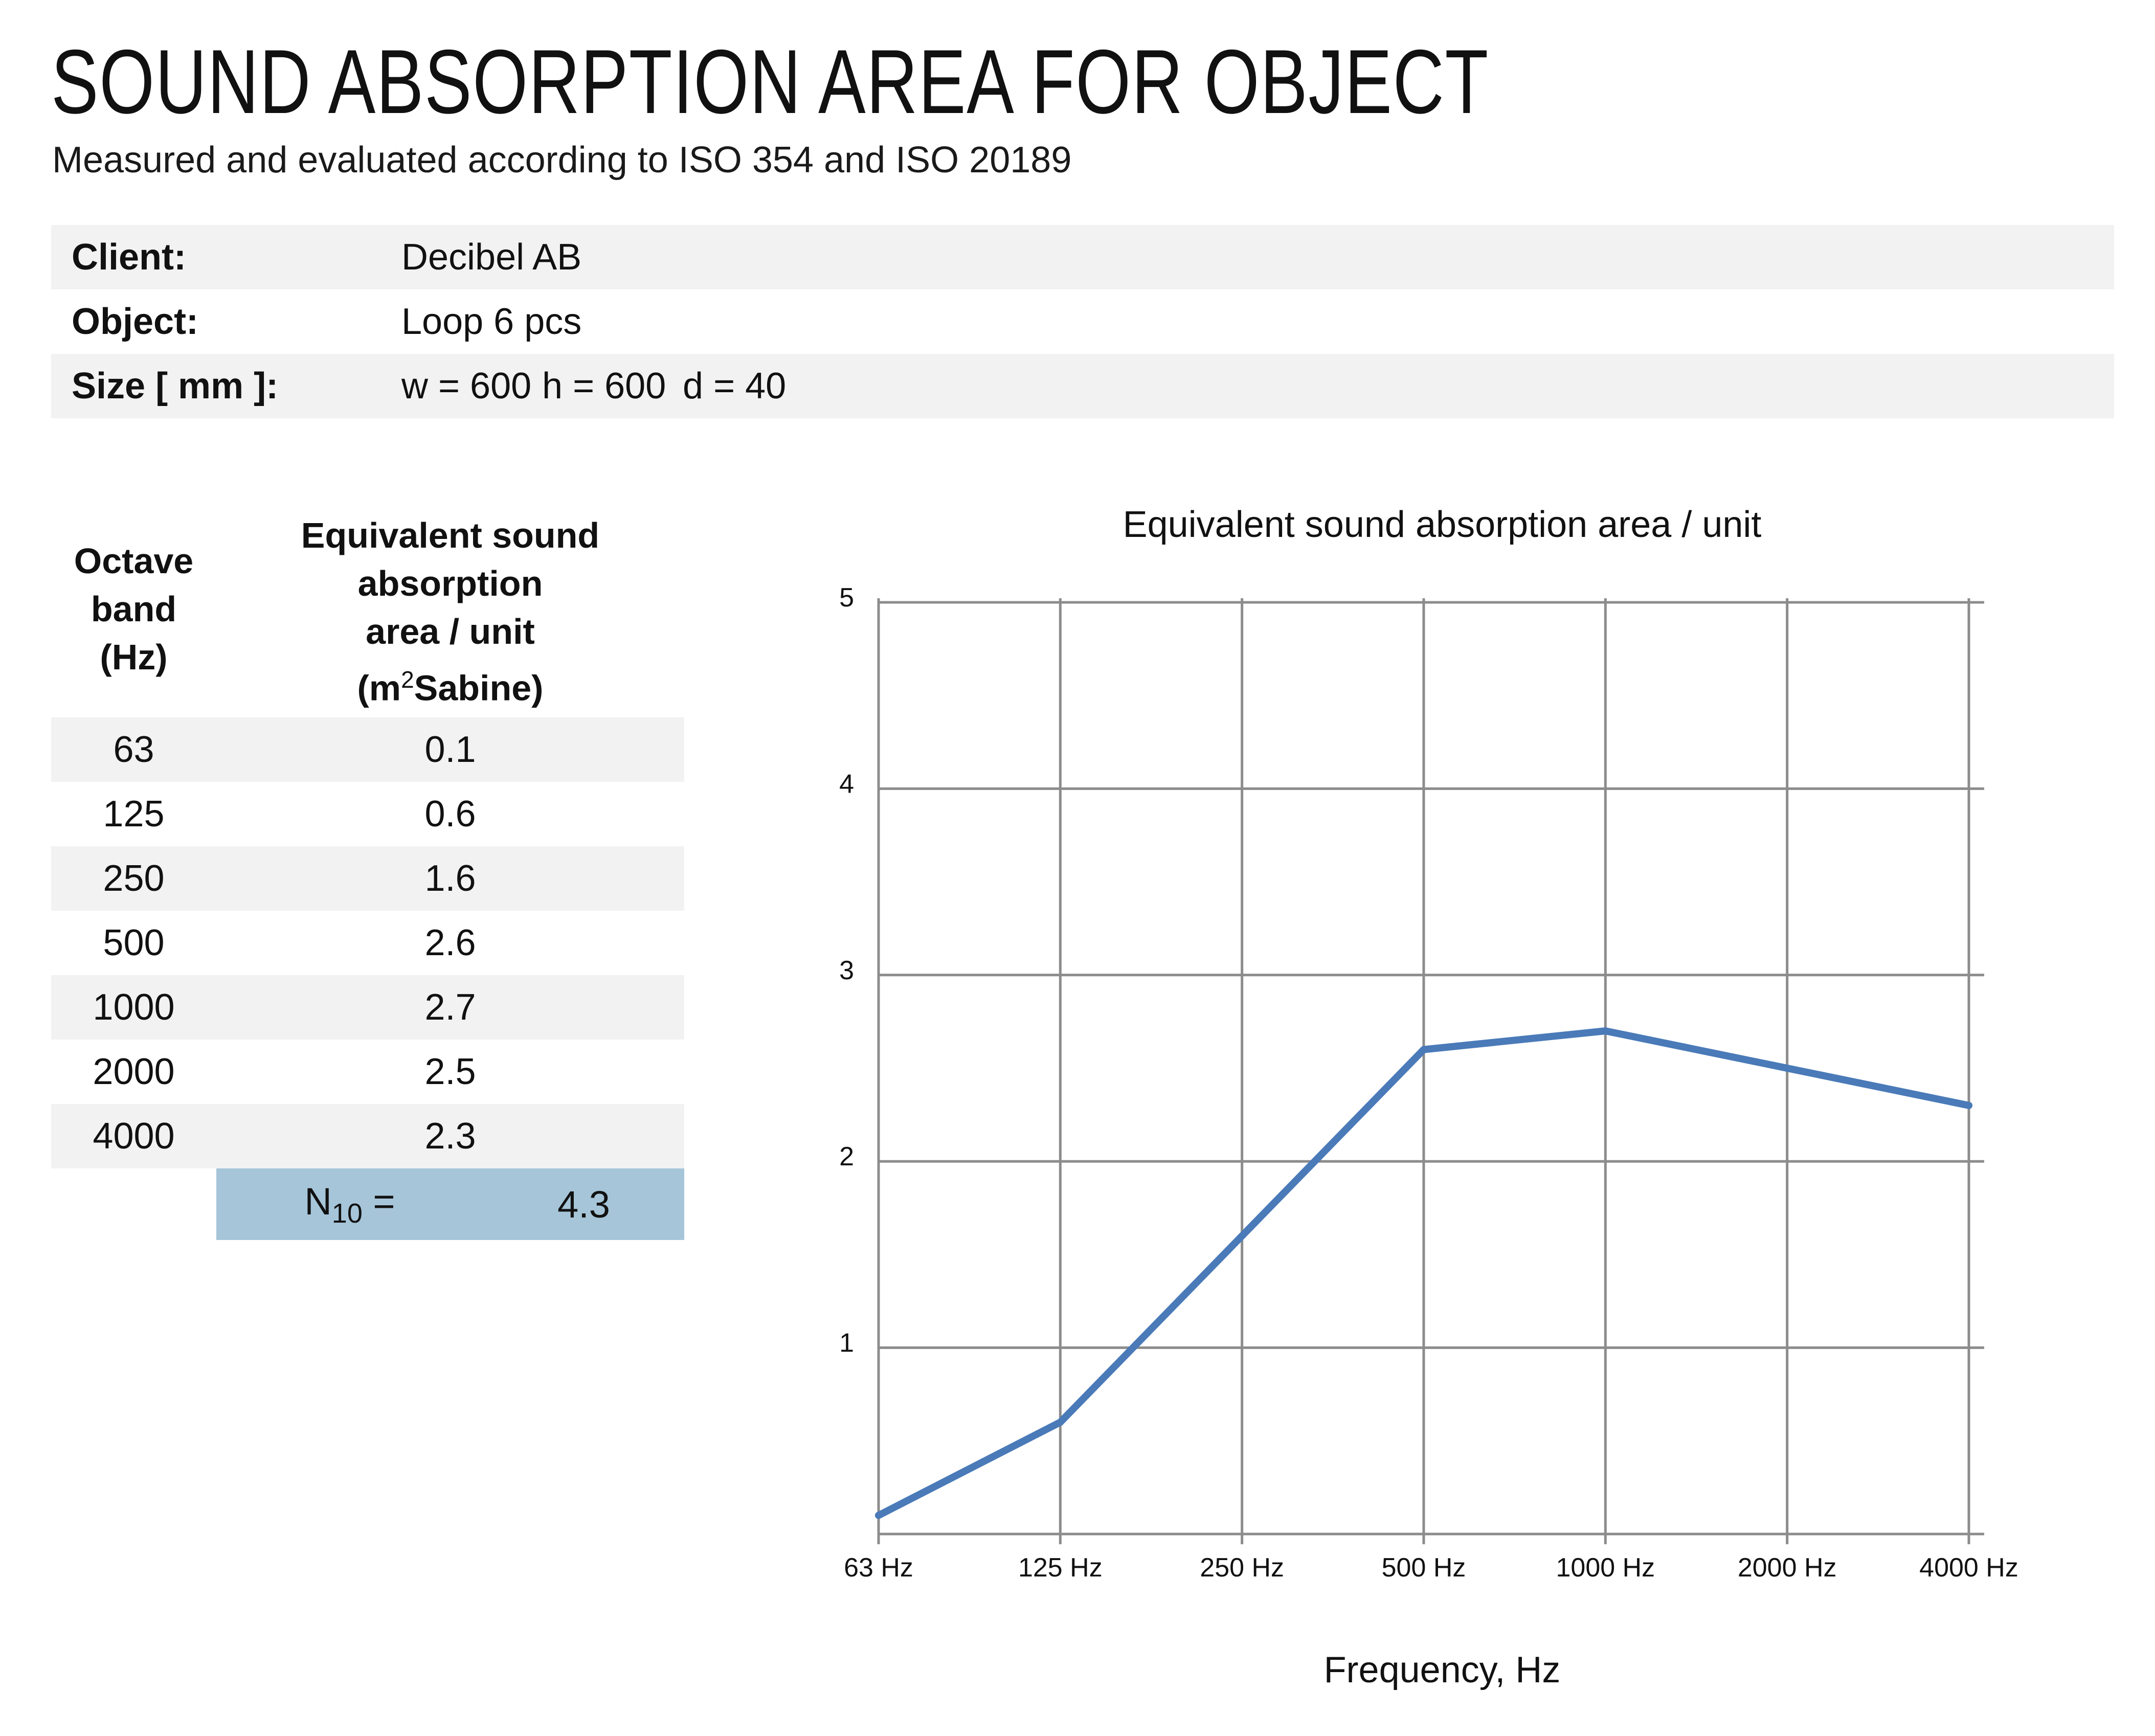 Image resolution: width=2155 pixels, height=1736 pixels. What do you see at coordinates (450, 1007) in the screenshot?
I see `value-cell: 2.7` at bounding box center [450, 1007].